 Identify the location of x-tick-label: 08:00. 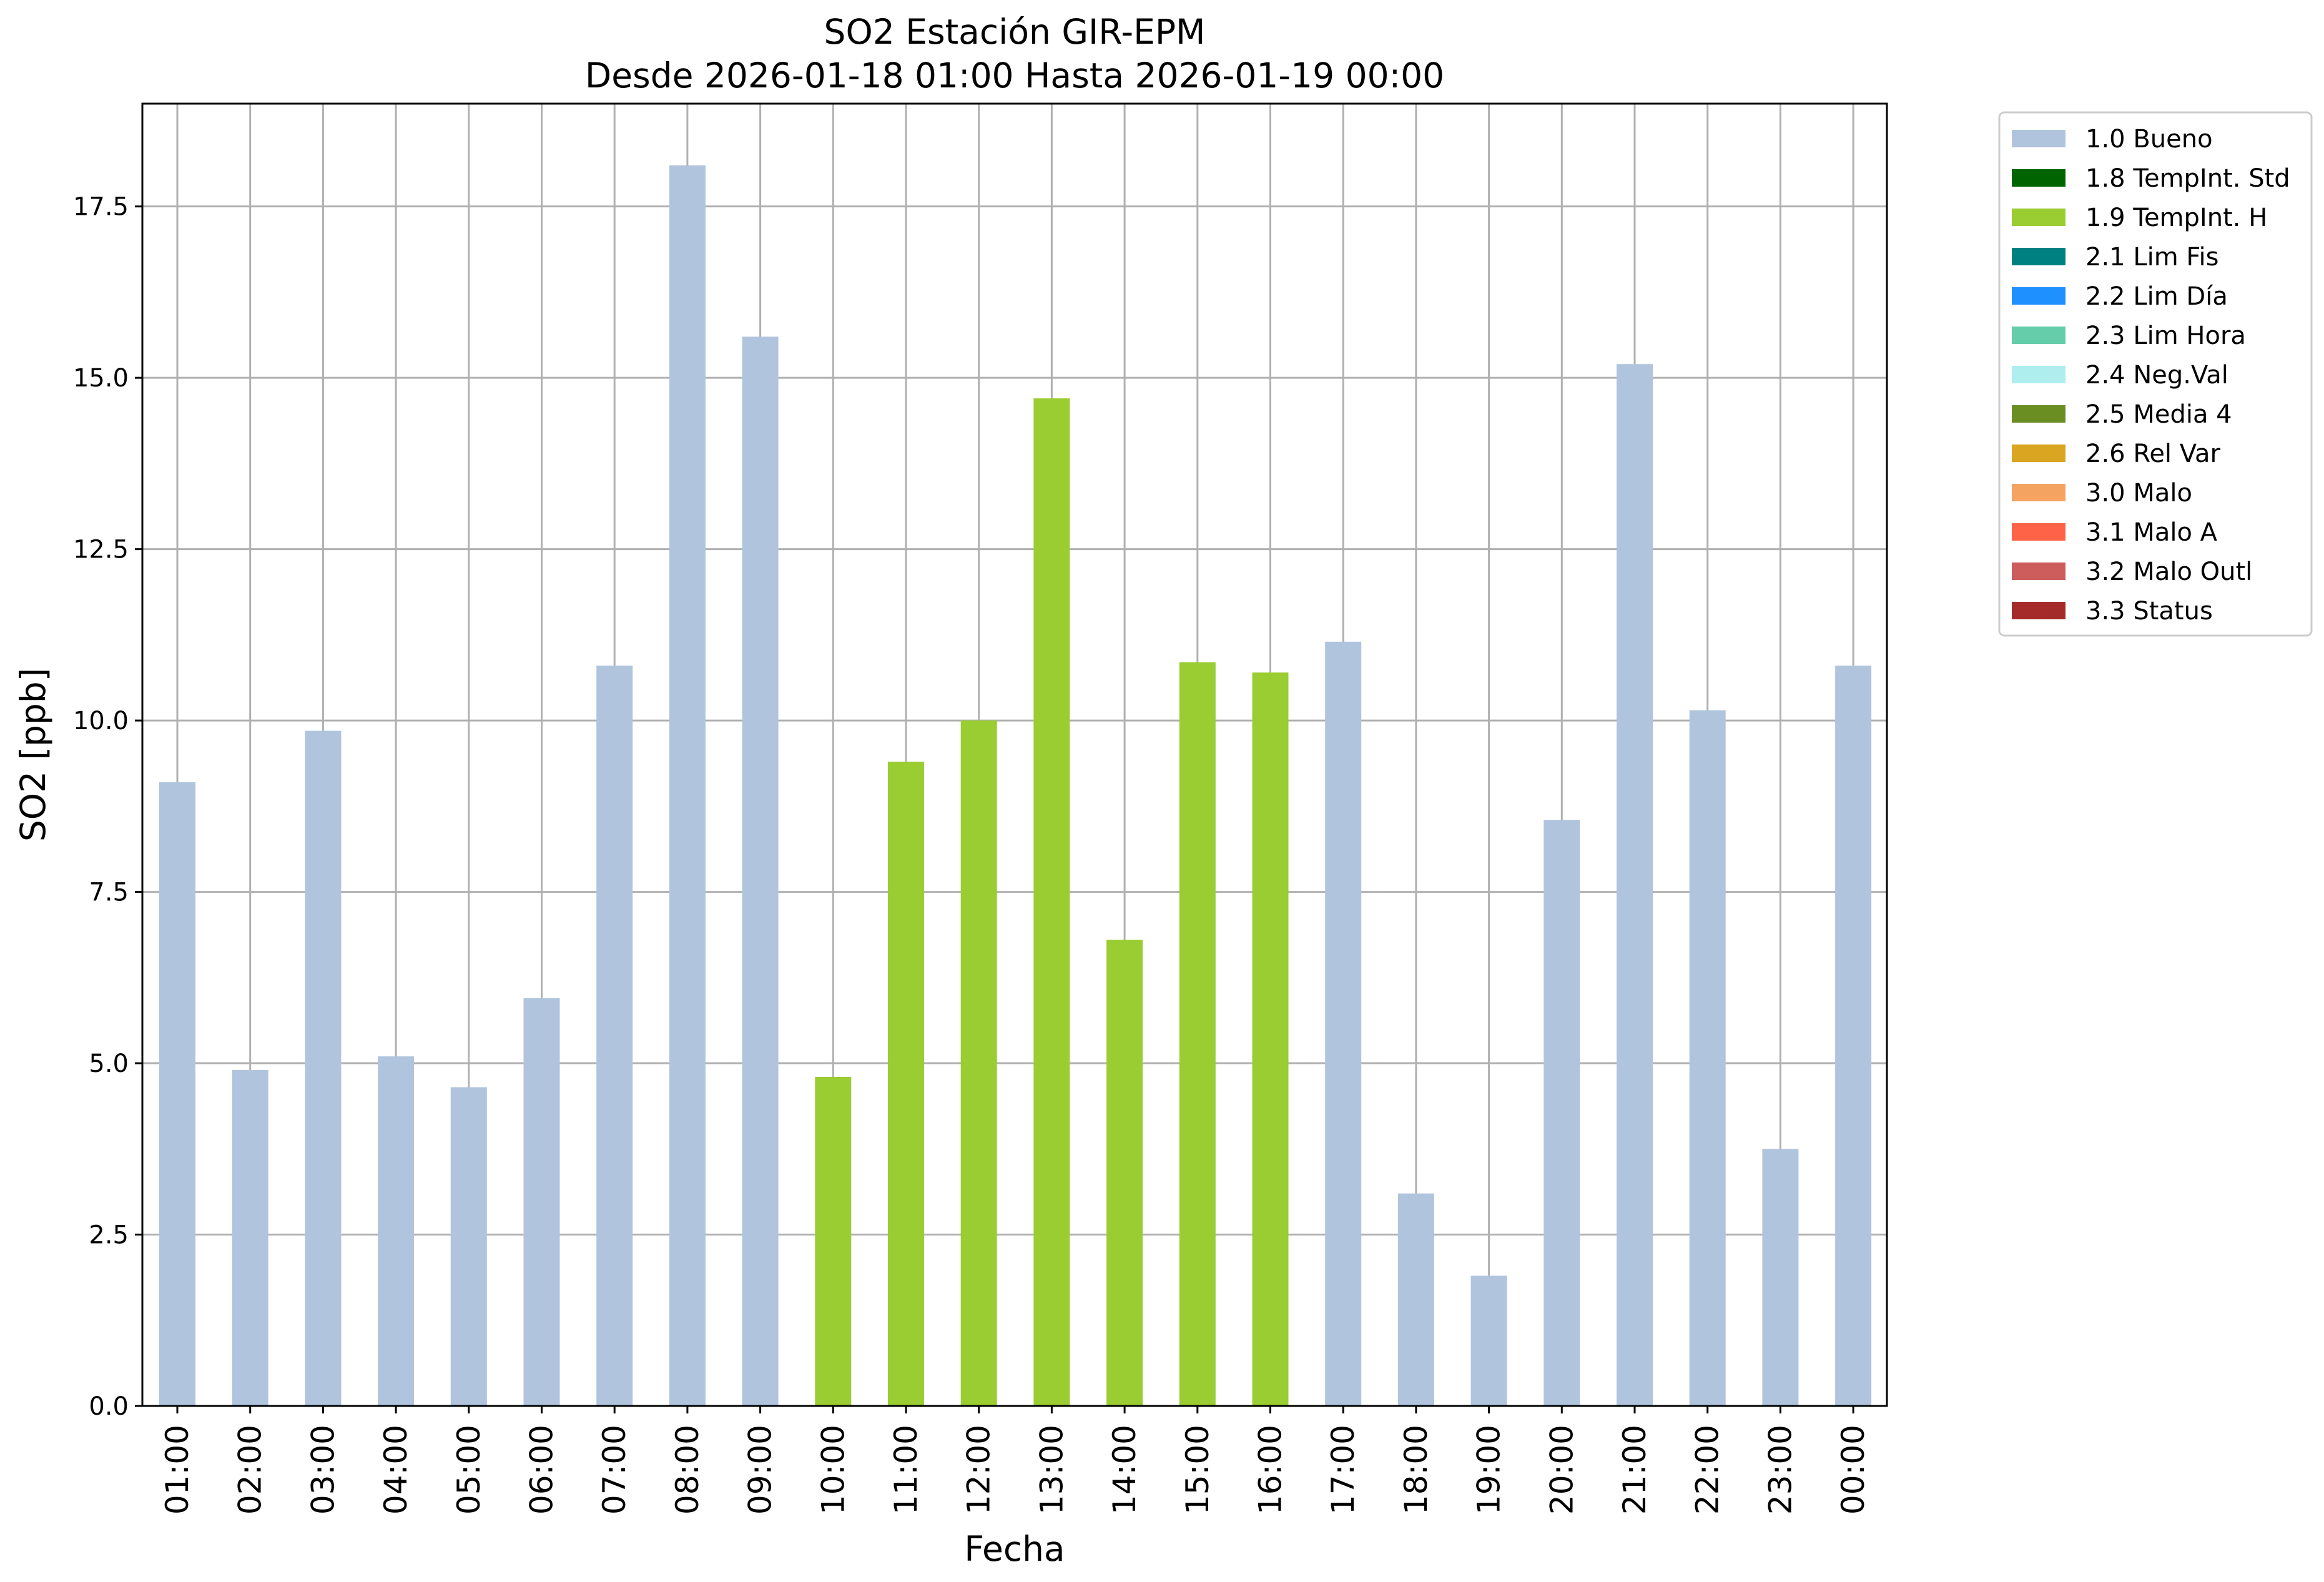
(687, 1470).